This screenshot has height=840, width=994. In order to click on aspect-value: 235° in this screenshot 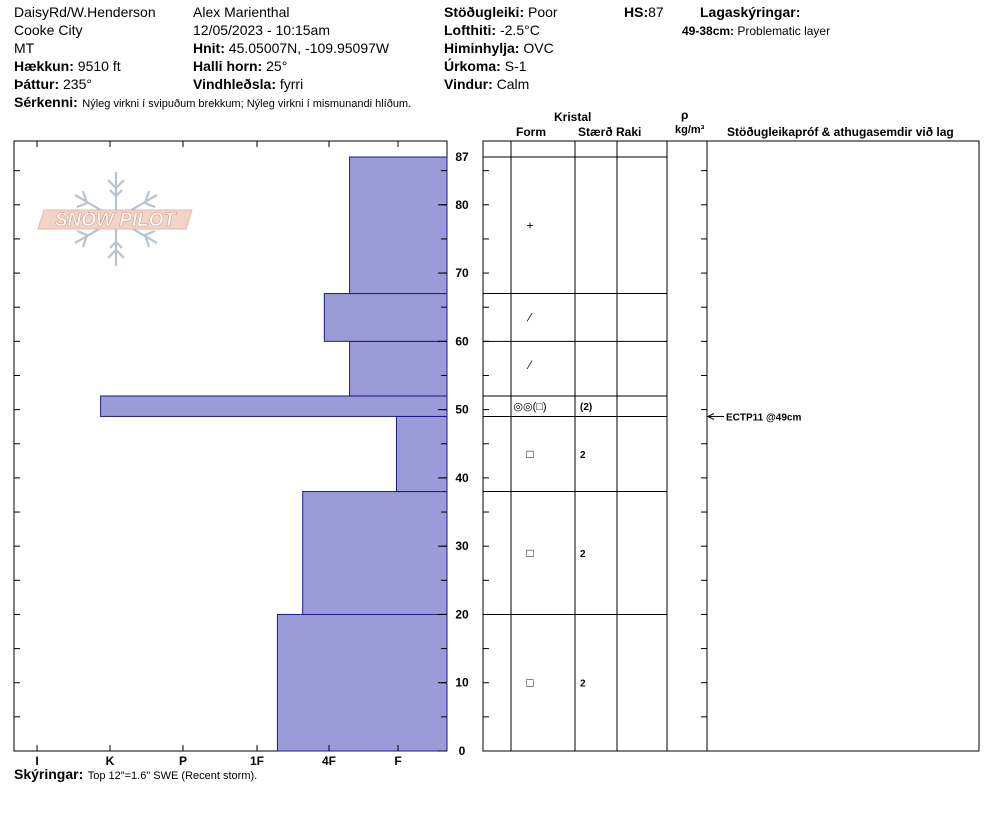, I will do `click(77, 84)`.